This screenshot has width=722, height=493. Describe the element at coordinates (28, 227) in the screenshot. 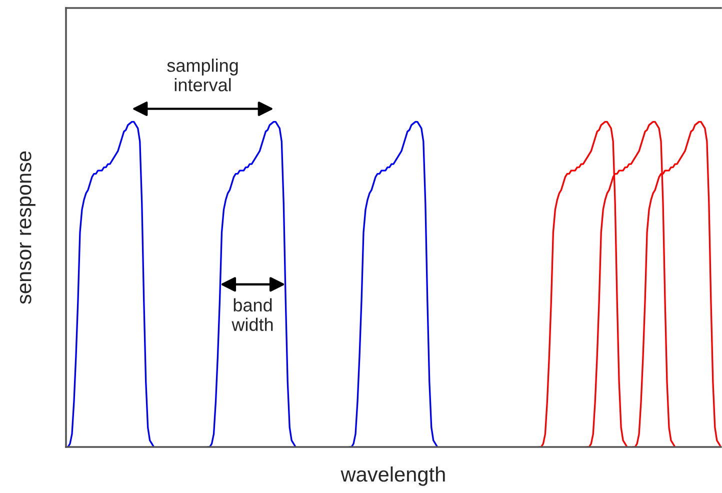

I see `y-axis-title: sensor response` at that location.